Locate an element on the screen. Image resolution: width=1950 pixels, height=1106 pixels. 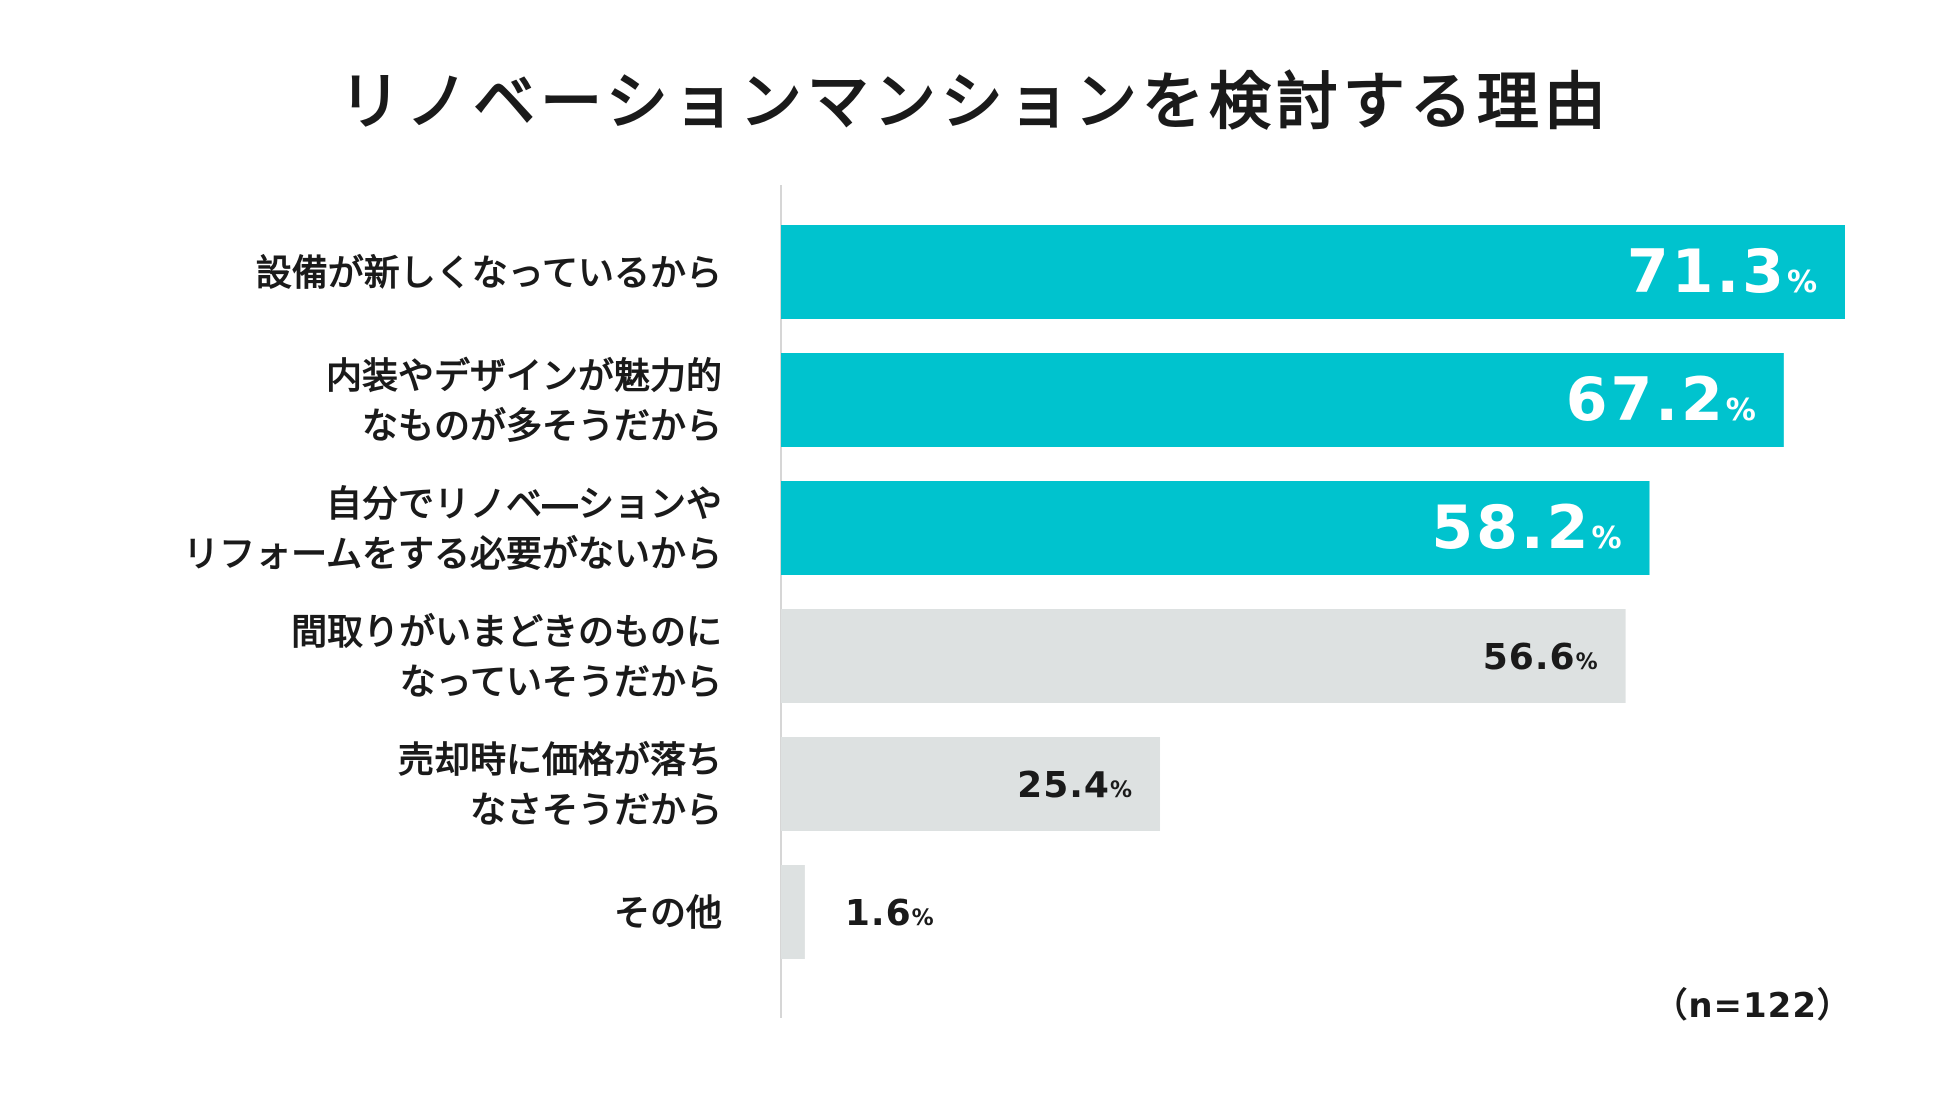
value-label-4: 25.4% is located at coordinates (1074, 785).